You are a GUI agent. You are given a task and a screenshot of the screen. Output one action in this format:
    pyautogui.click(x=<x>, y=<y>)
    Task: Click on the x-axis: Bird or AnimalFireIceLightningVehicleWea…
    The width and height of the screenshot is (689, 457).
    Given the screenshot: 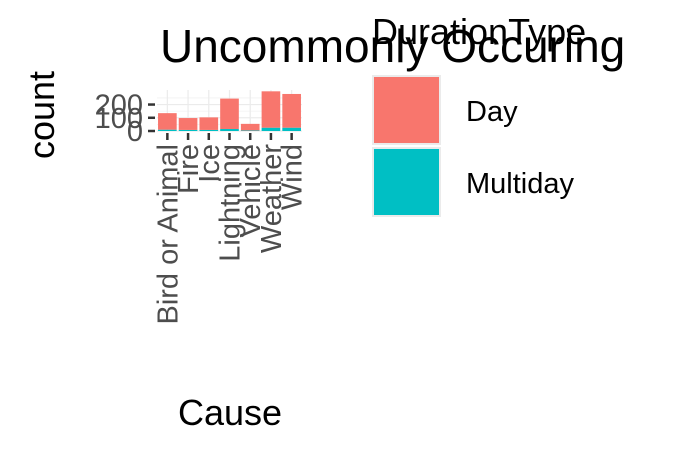 What is the action you would take?
    pyautogui.click(x=230, y=229)
    